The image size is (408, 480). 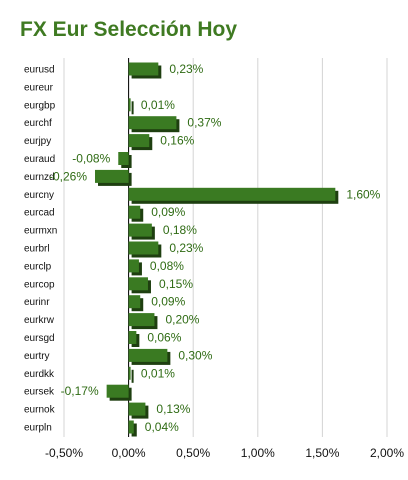 What do you see at coordinates (195, 355) in the screenshot?
I see `value-label: 0,30%` at bounding box center [195, 355].